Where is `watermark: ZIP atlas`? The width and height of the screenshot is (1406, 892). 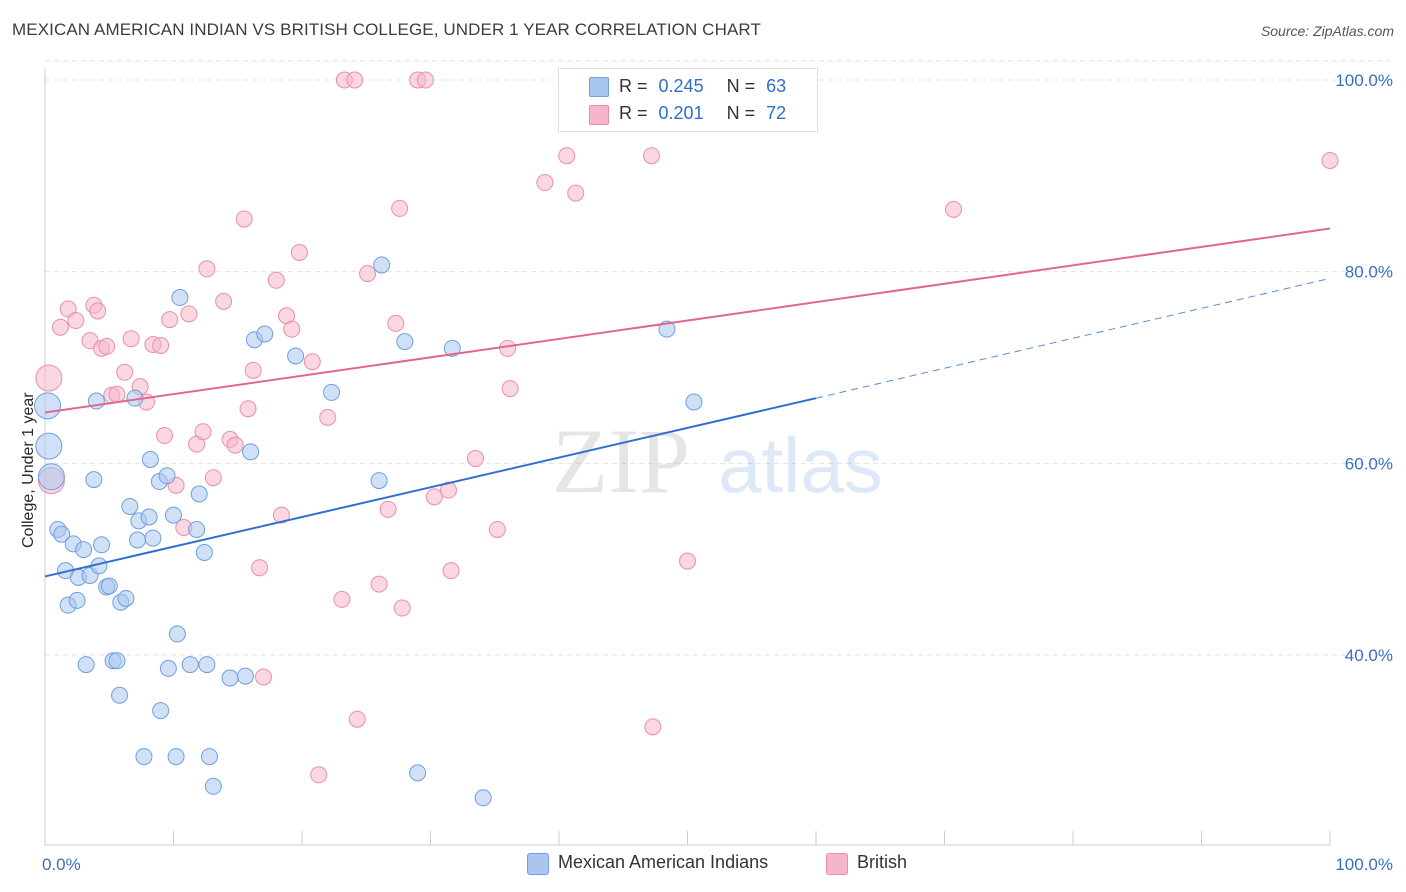 watermark: ZIP atlas is located at coordinates (717, 461).